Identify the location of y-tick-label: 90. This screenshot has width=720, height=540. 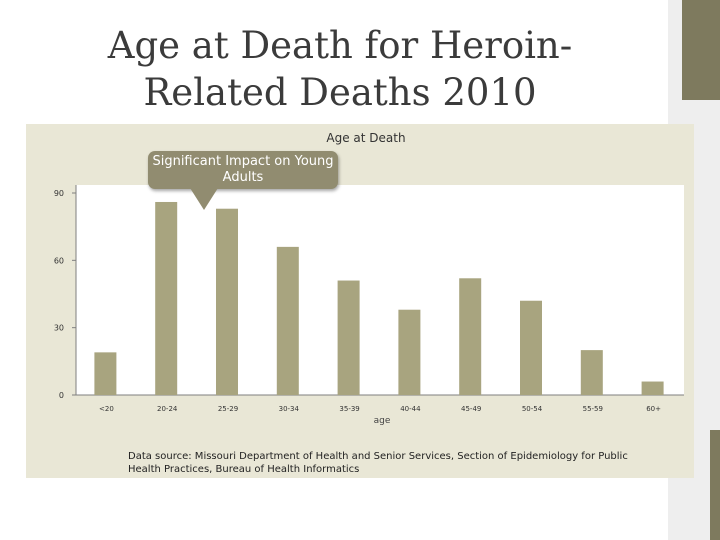
(59, 193).